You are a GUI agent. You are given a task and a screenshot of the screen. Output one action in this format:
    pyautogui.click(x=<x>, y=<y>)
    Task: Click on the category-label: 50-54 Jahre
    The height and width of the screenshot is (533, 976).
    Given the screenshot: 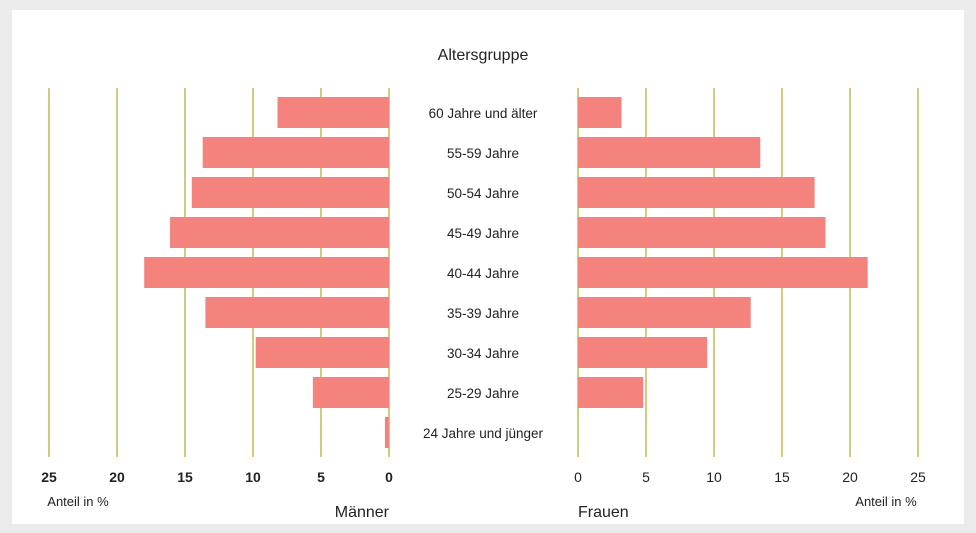 What is the action you would take?
    pyautogui.click(x=483, y=193)
    